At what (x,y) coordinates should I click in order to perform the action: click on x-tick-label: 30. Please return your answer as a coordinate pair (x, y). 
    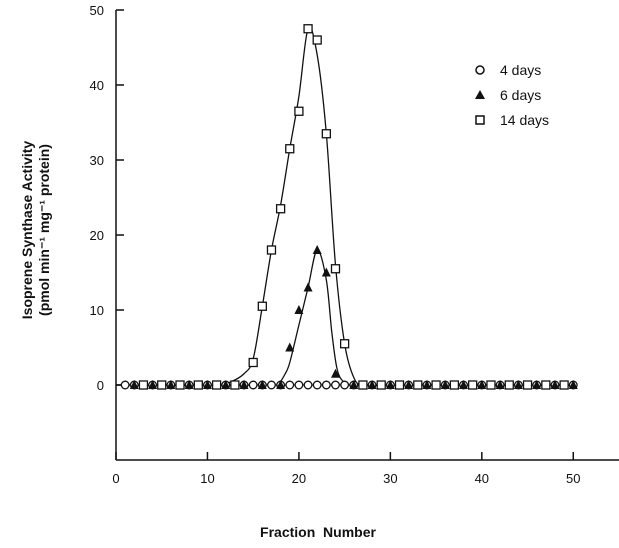
    Looking at the image, I should click on (390, 478).